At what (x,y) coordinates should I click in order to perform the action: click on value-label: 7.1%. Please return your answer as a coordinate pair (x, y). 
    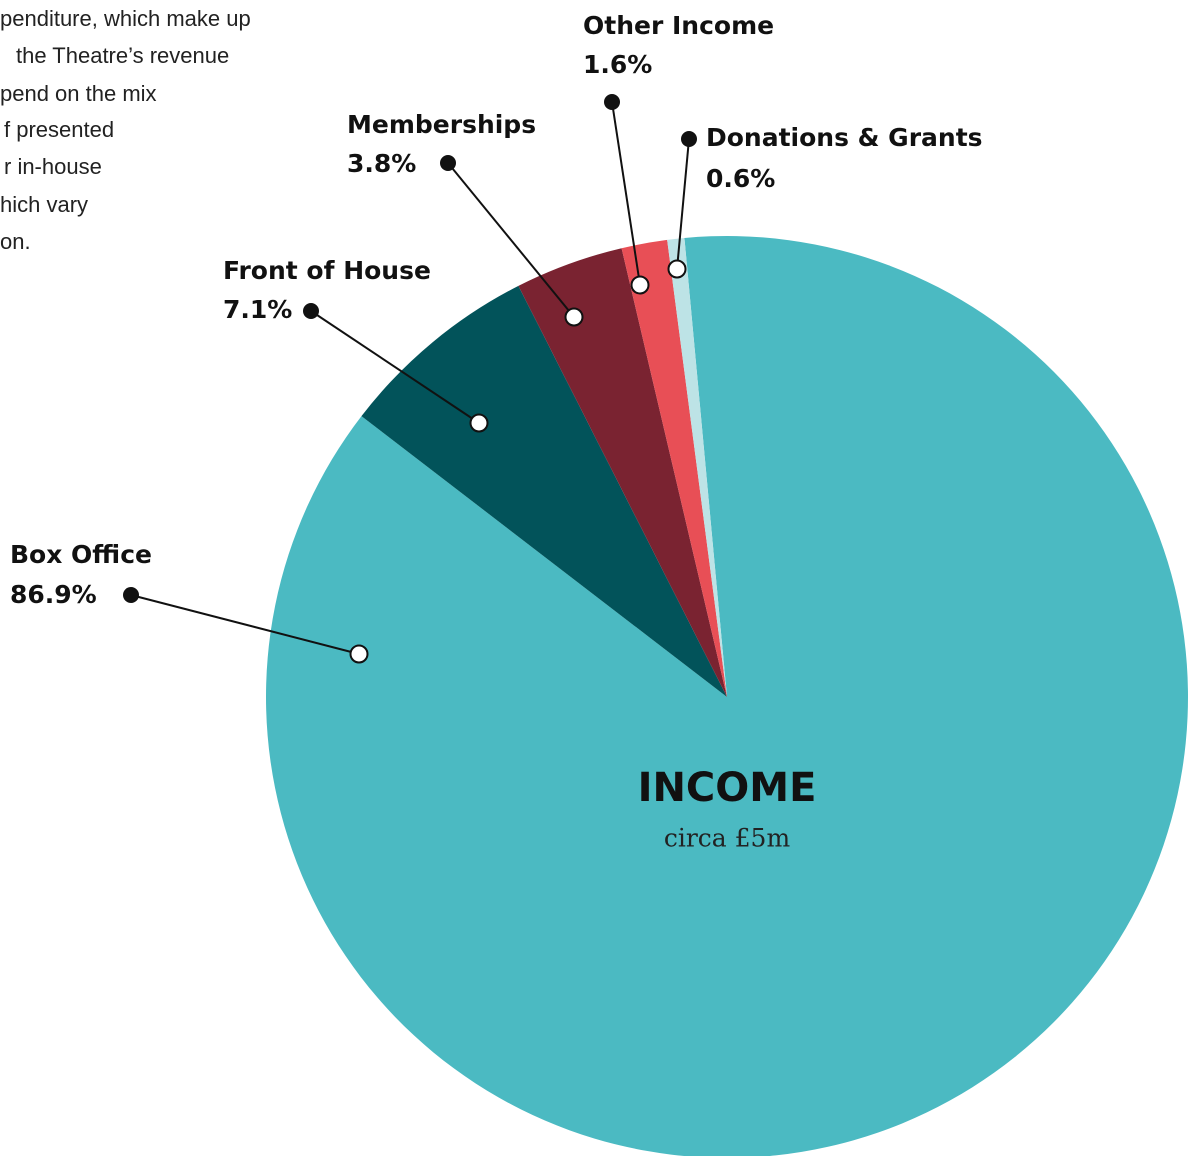
    Looking at the image, I should click on (257, 309).